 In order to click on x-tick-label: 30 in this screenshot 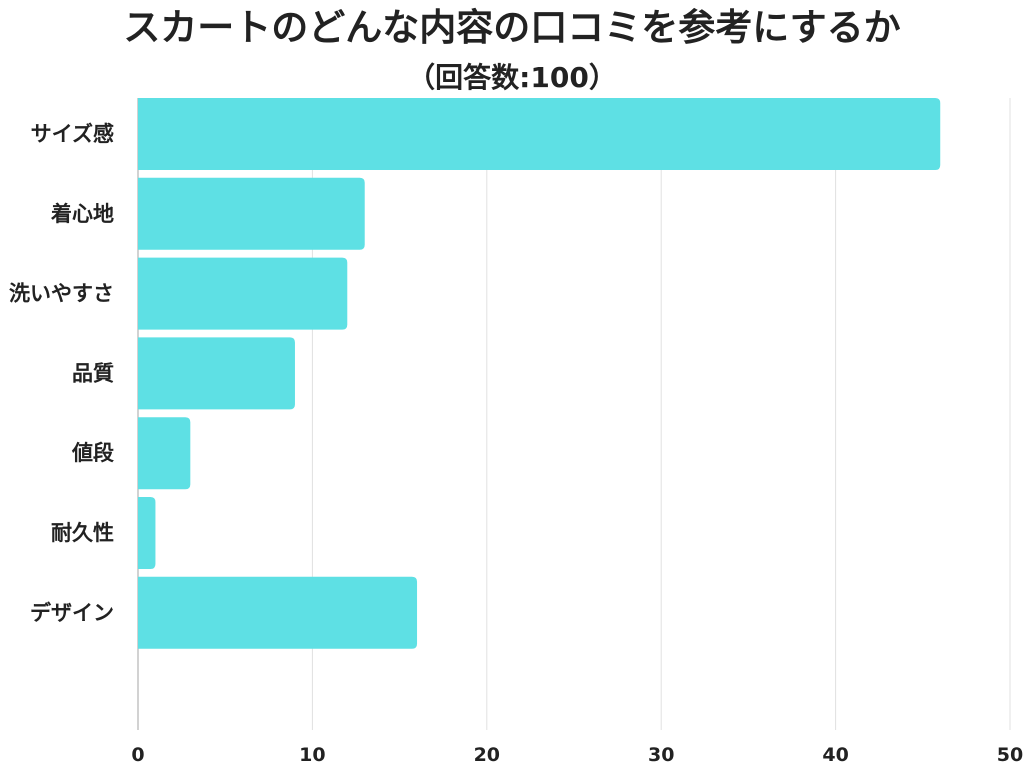, I will do `click(661, 755)`.